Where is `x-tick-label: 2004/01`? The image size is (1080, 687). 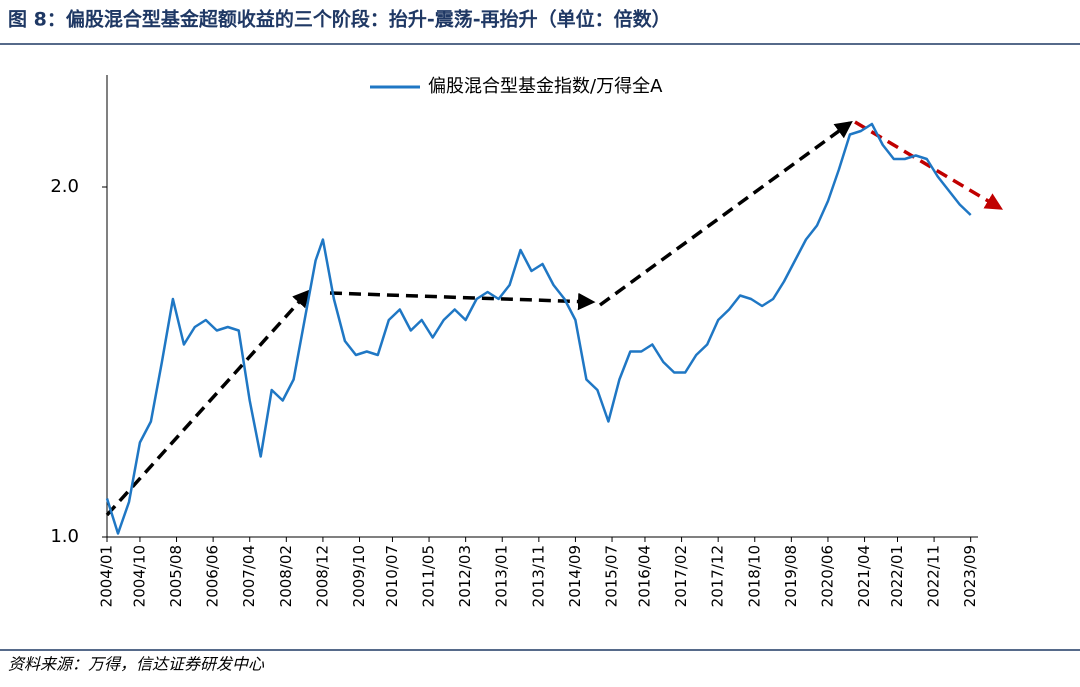
x-tick-label: 2004/01 is located at coordinates (107, 576).